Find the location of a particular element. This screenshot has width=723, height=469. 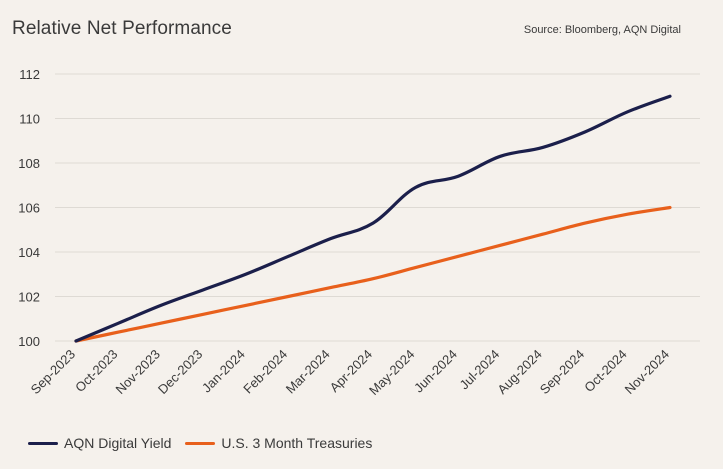

legend-label-aqn: AQN Digital Yield is located at coordinates (118, 443).